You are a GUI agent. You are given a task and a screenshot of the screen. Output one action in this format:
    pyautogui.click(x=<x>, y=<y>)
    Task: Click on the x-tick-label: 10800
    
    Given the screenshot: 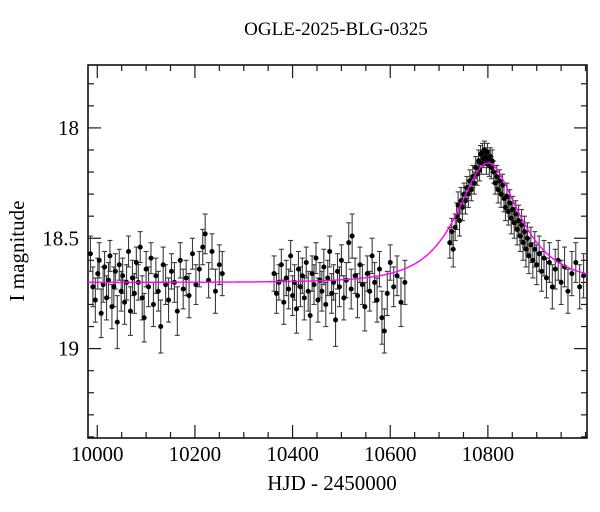 What is the action you would take?
    pyautogui.click(x=488, y=454)
    